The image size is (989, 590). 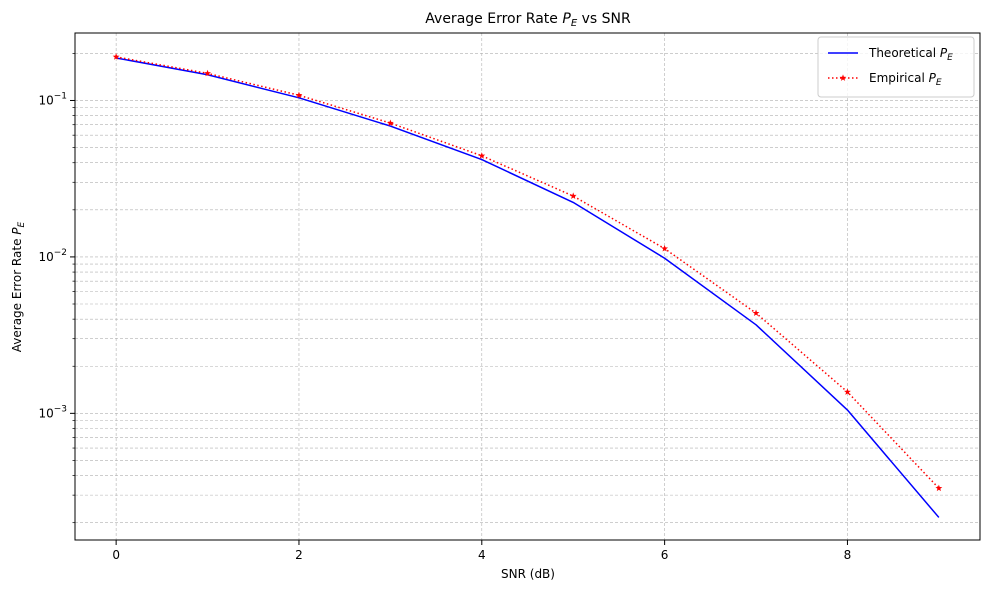 I want to click on x-tick-label: 2, so click(x=299, y=555).